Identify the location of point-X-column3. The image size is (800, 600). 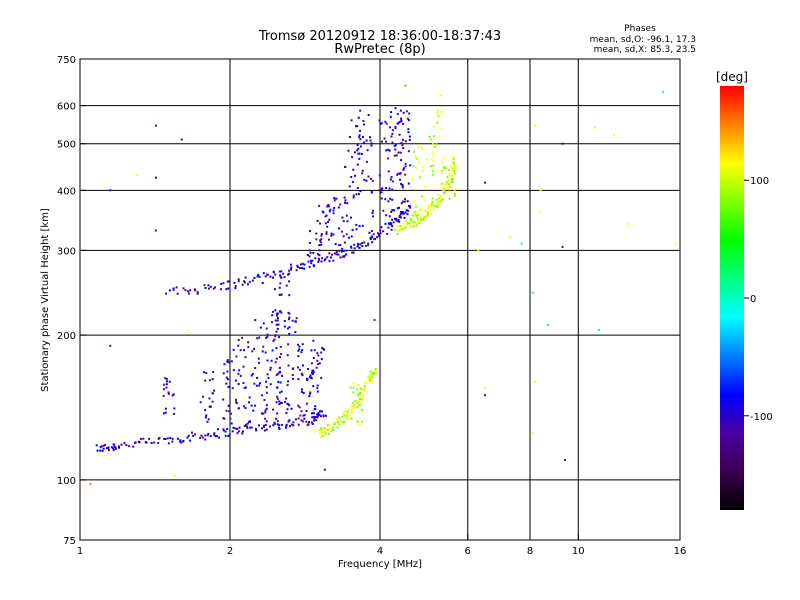
(451, 181).